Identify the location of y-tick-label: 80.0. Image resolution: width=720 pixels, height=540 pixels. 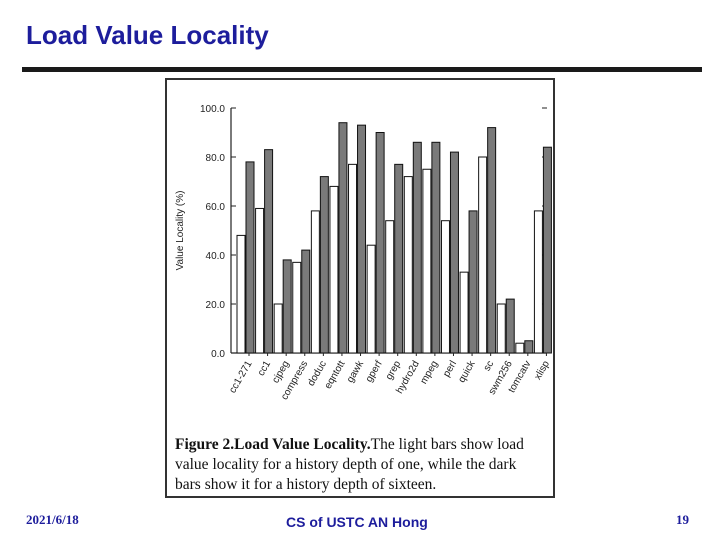
(216, 158).